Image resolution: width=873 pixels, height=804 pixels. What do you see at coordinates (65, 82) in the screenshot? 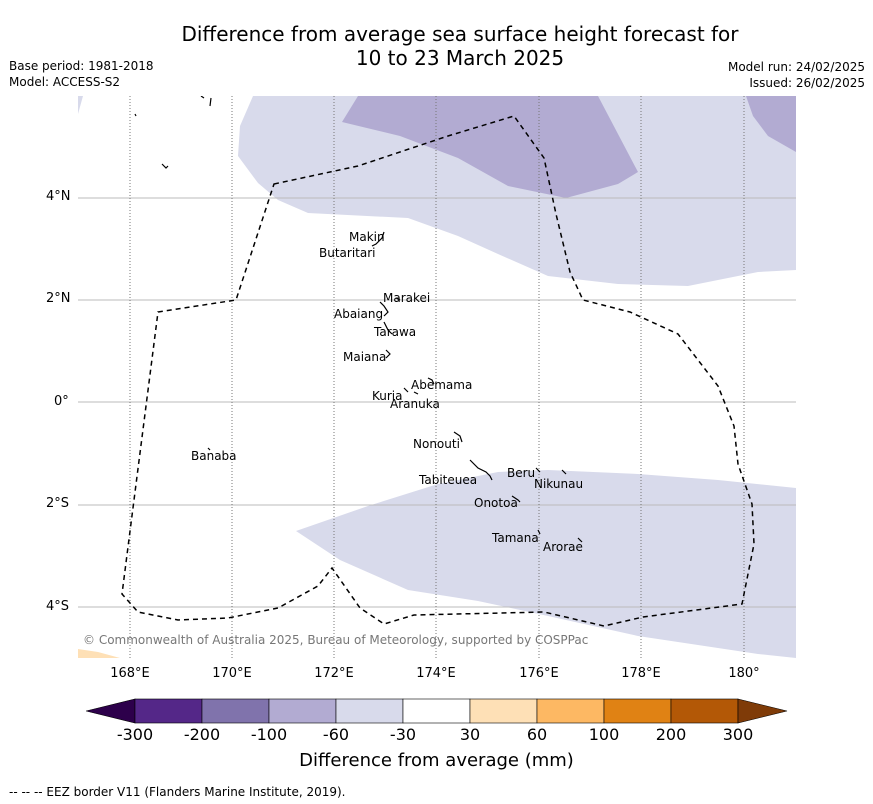
I see `model-name: Model: ACCESS-S2` at bounding box center [65, 82].